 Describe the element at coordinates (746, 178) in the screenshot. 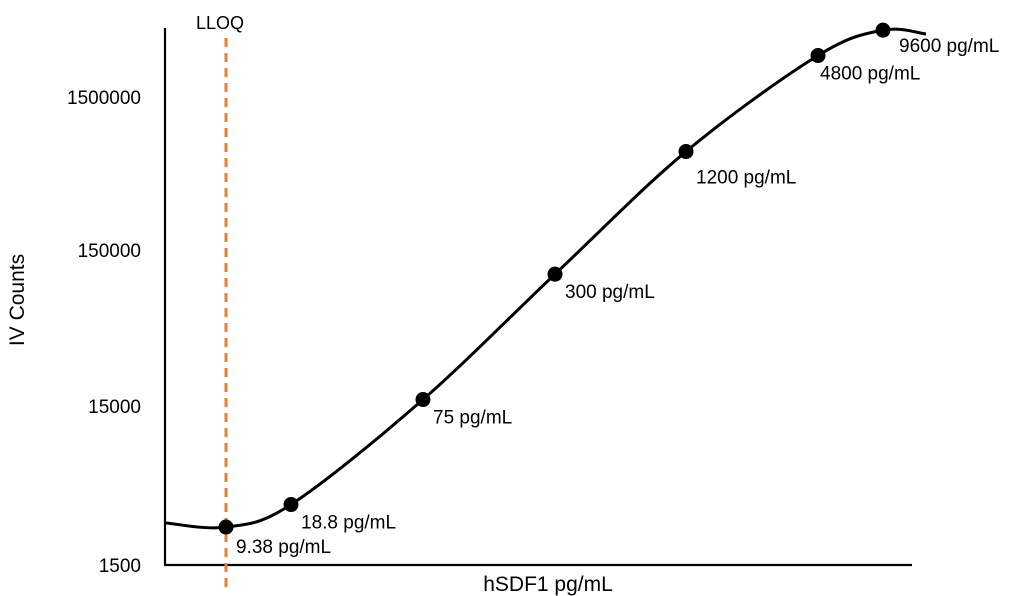

I see `data-point-label: 1200 pg/mL` at that location.